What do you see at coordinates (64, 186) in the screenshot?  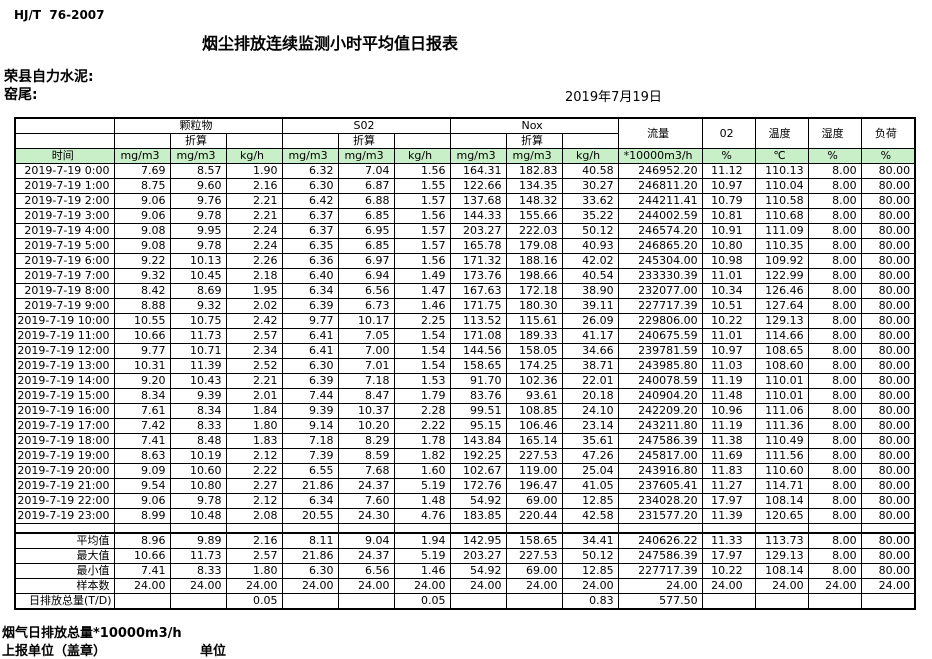 I see `time-cell: 2019-7-19 1:00` at bounding box center [64, 186].